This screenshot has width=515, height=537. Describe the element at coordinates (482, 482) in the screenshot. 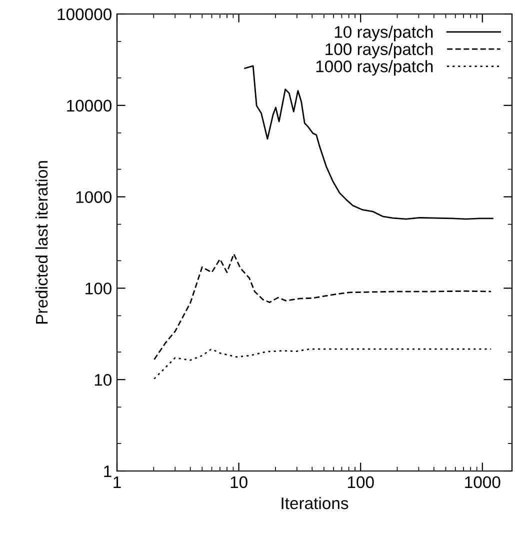

I see `x-tick-label: 1000` at that location.